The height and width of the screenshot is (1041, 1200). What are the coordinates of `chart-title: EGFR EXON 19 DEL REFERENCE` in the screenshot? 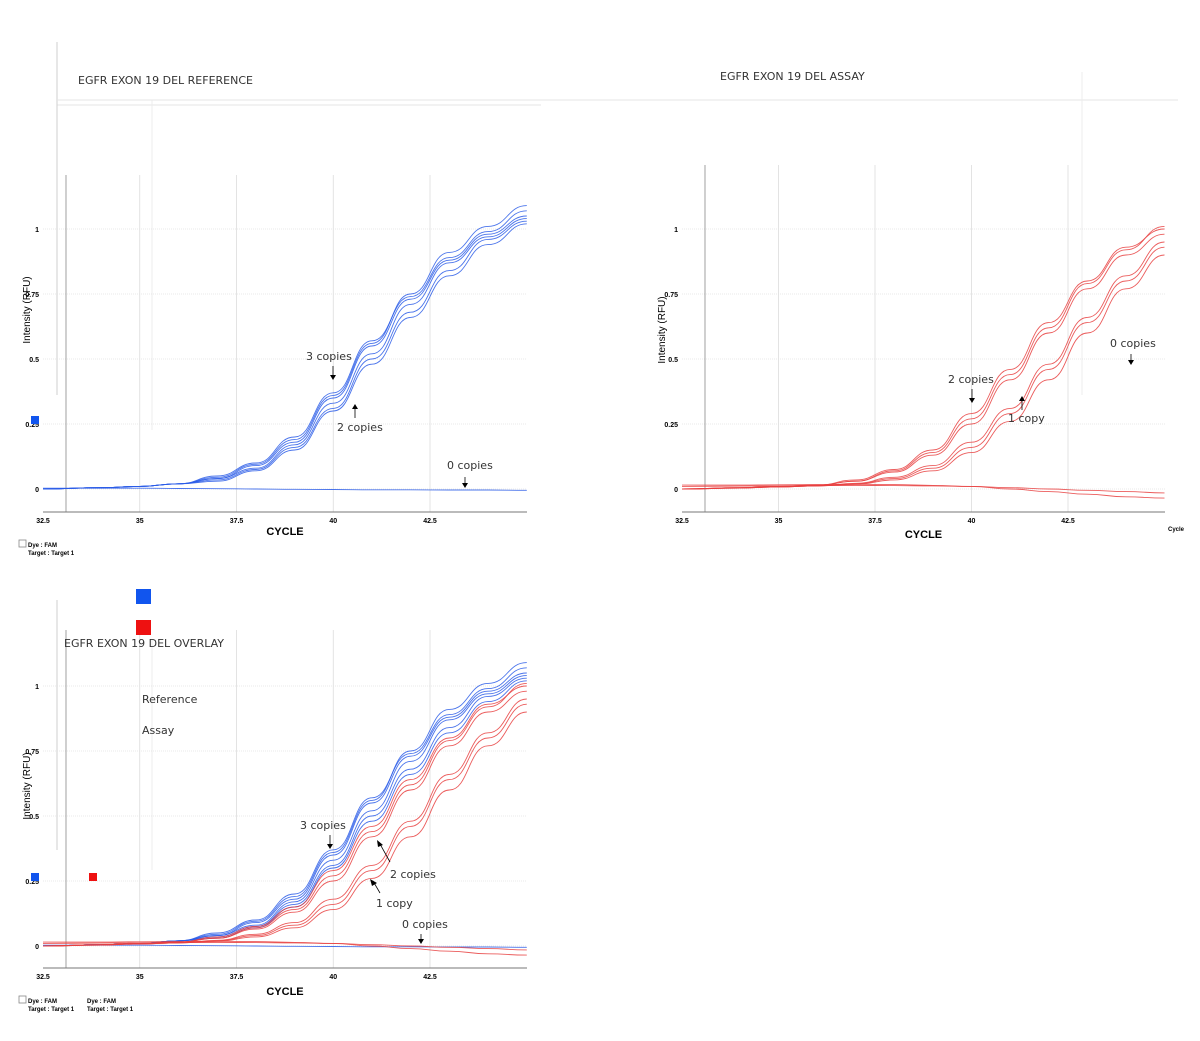 It's located at (165, 80).